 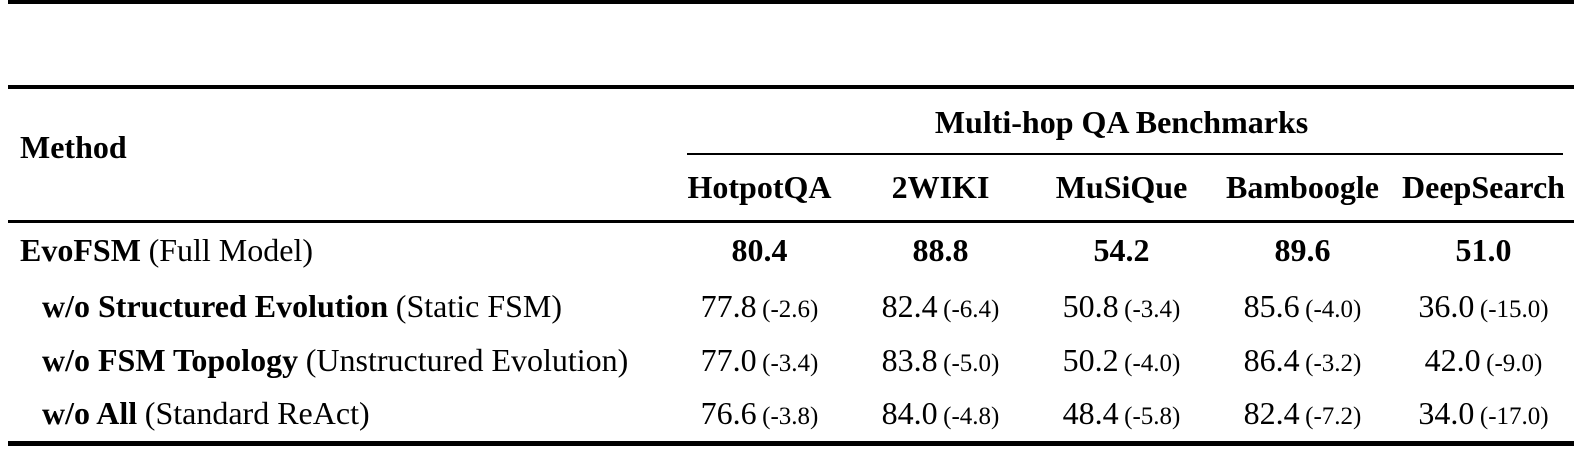 What do you see at coordinates (1121, 360) in the screenshot?
I see `value-cell: 50.2 (-4.0)` at bounding box center [1121, 360].